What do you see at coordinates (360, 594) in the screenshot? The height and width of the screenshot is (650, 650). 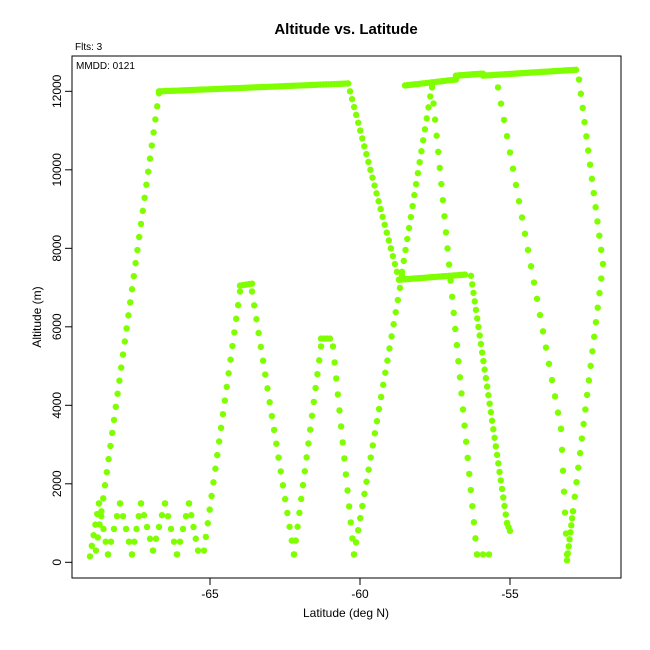 I see `x-tick-label: -60` at bounding box center [360, 594].